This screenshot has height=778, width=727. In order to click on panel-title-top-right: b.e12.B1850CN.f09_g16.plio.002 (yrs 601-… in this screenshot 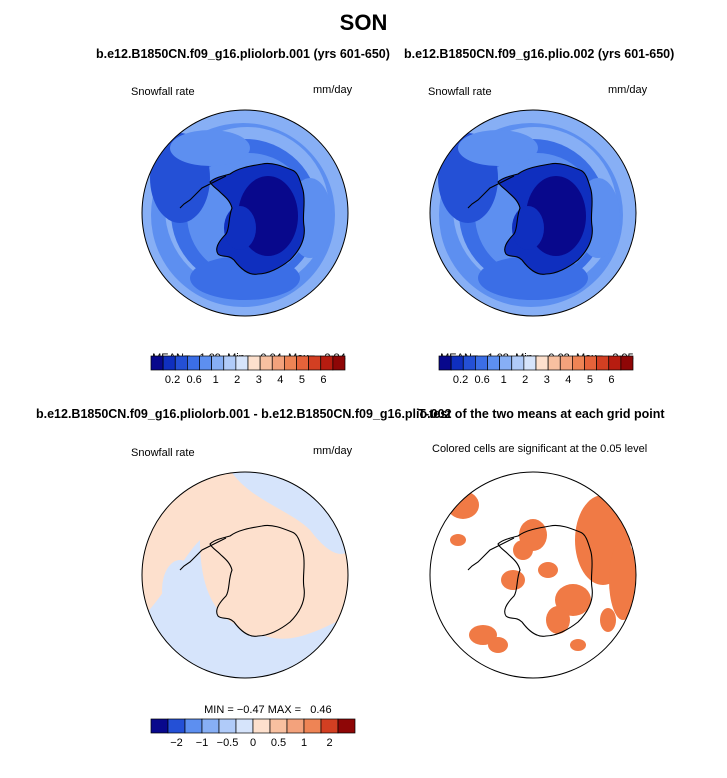, I will do `click(539, 54)`.